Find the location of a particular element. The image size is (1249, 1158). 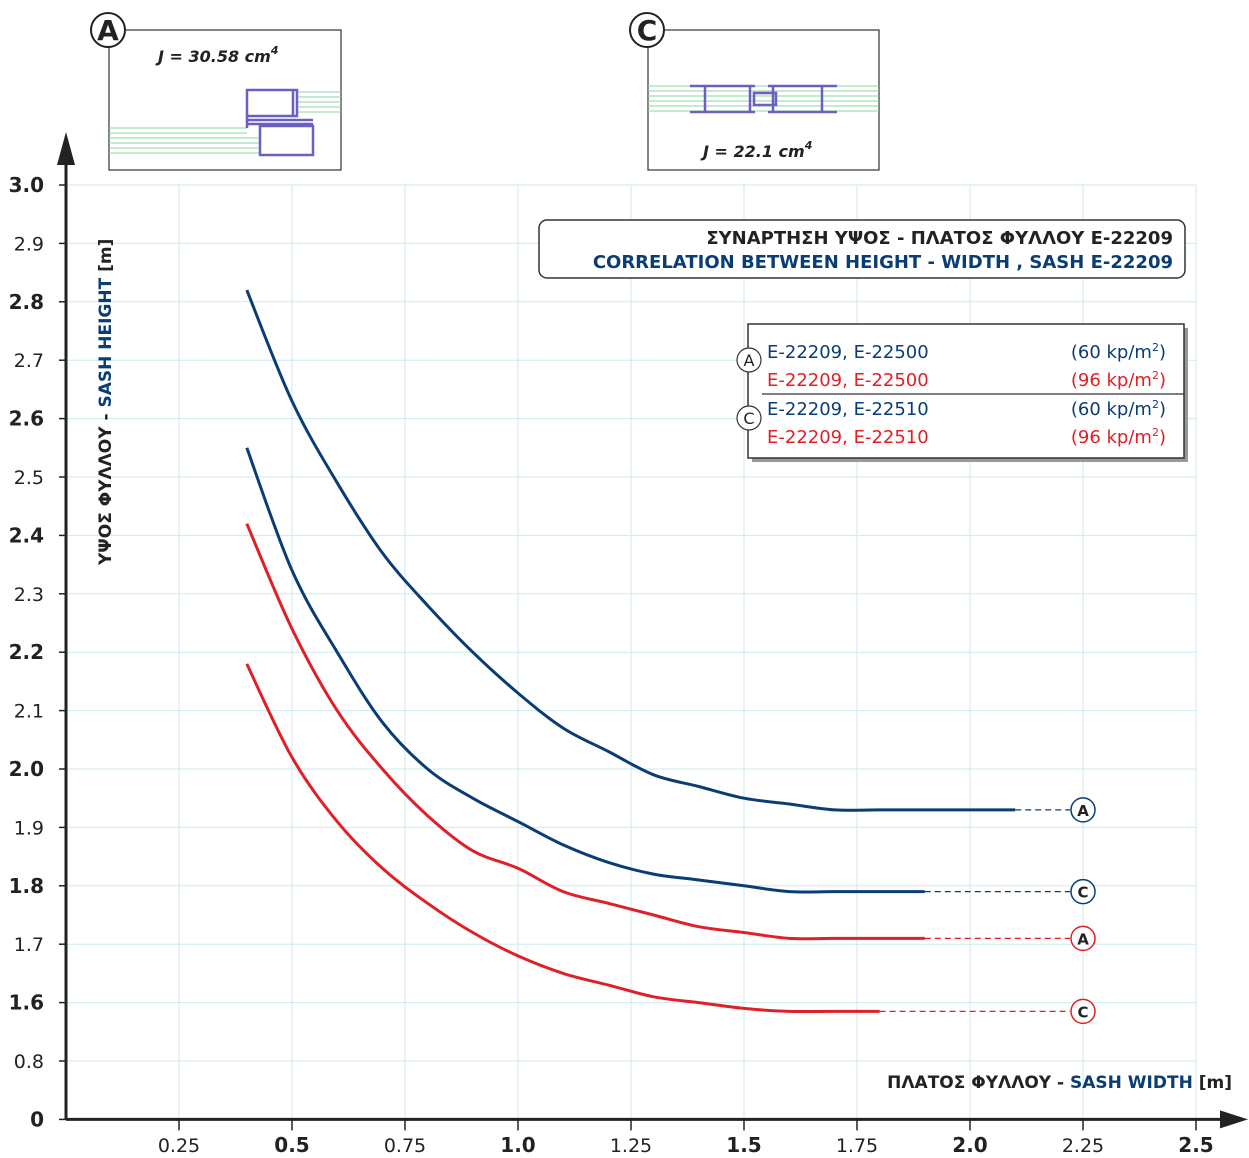

section-c-drawing: C J = 22.1 cm4 is located at coordinates (754, 91).